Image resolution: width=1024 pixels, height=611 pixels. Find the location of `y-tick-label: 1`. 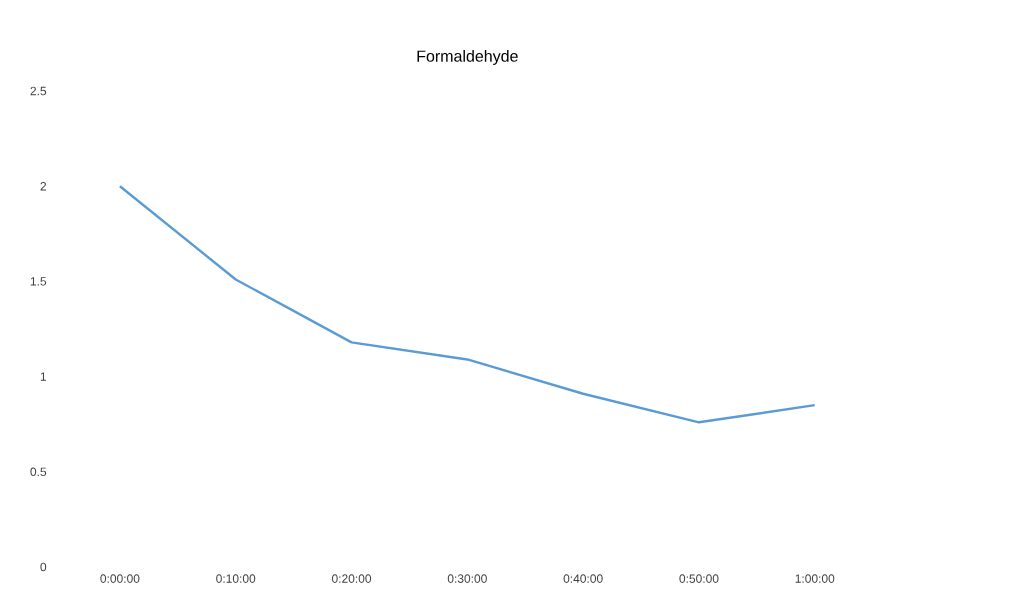

y-tick-label: 1 is located at coordinates (43, 376).